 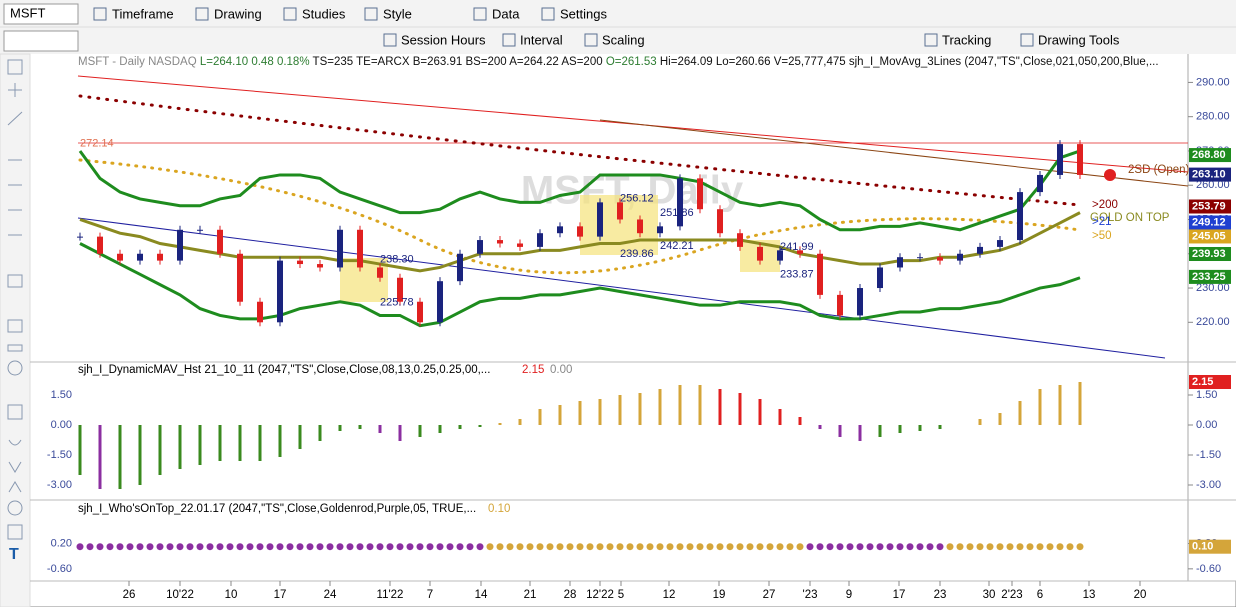 What do you see at coordinates (623, 39) in the screenshot?
I see `toolbar-button: Scaling` at bounding box center [623, 39].